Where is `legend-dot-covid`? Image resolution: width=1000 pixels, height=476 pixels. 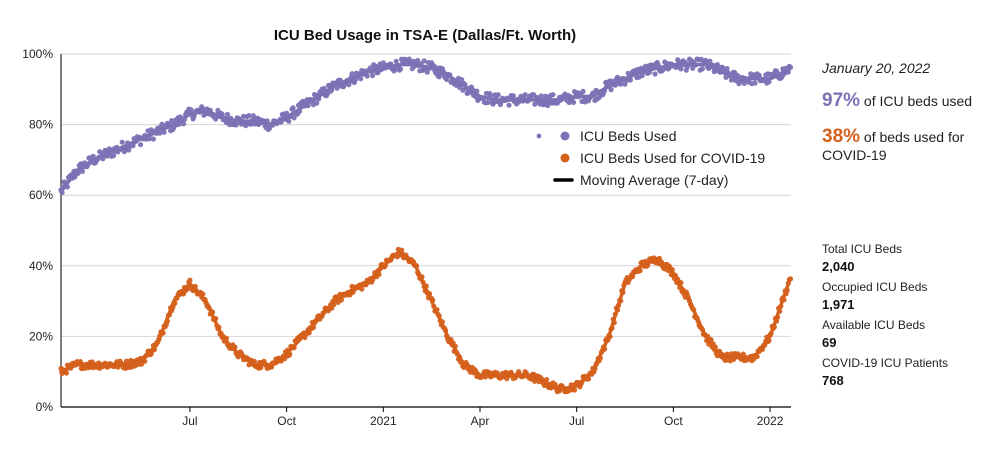
legend-dot-covid is located at coordinates (565, 158).